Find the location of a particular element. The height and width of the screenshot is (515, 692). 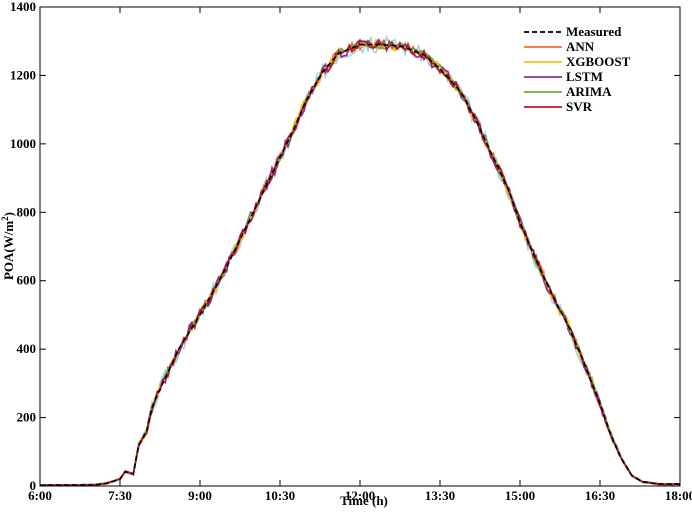

y-tick-label: 0 is located at coordinates (33, 485).